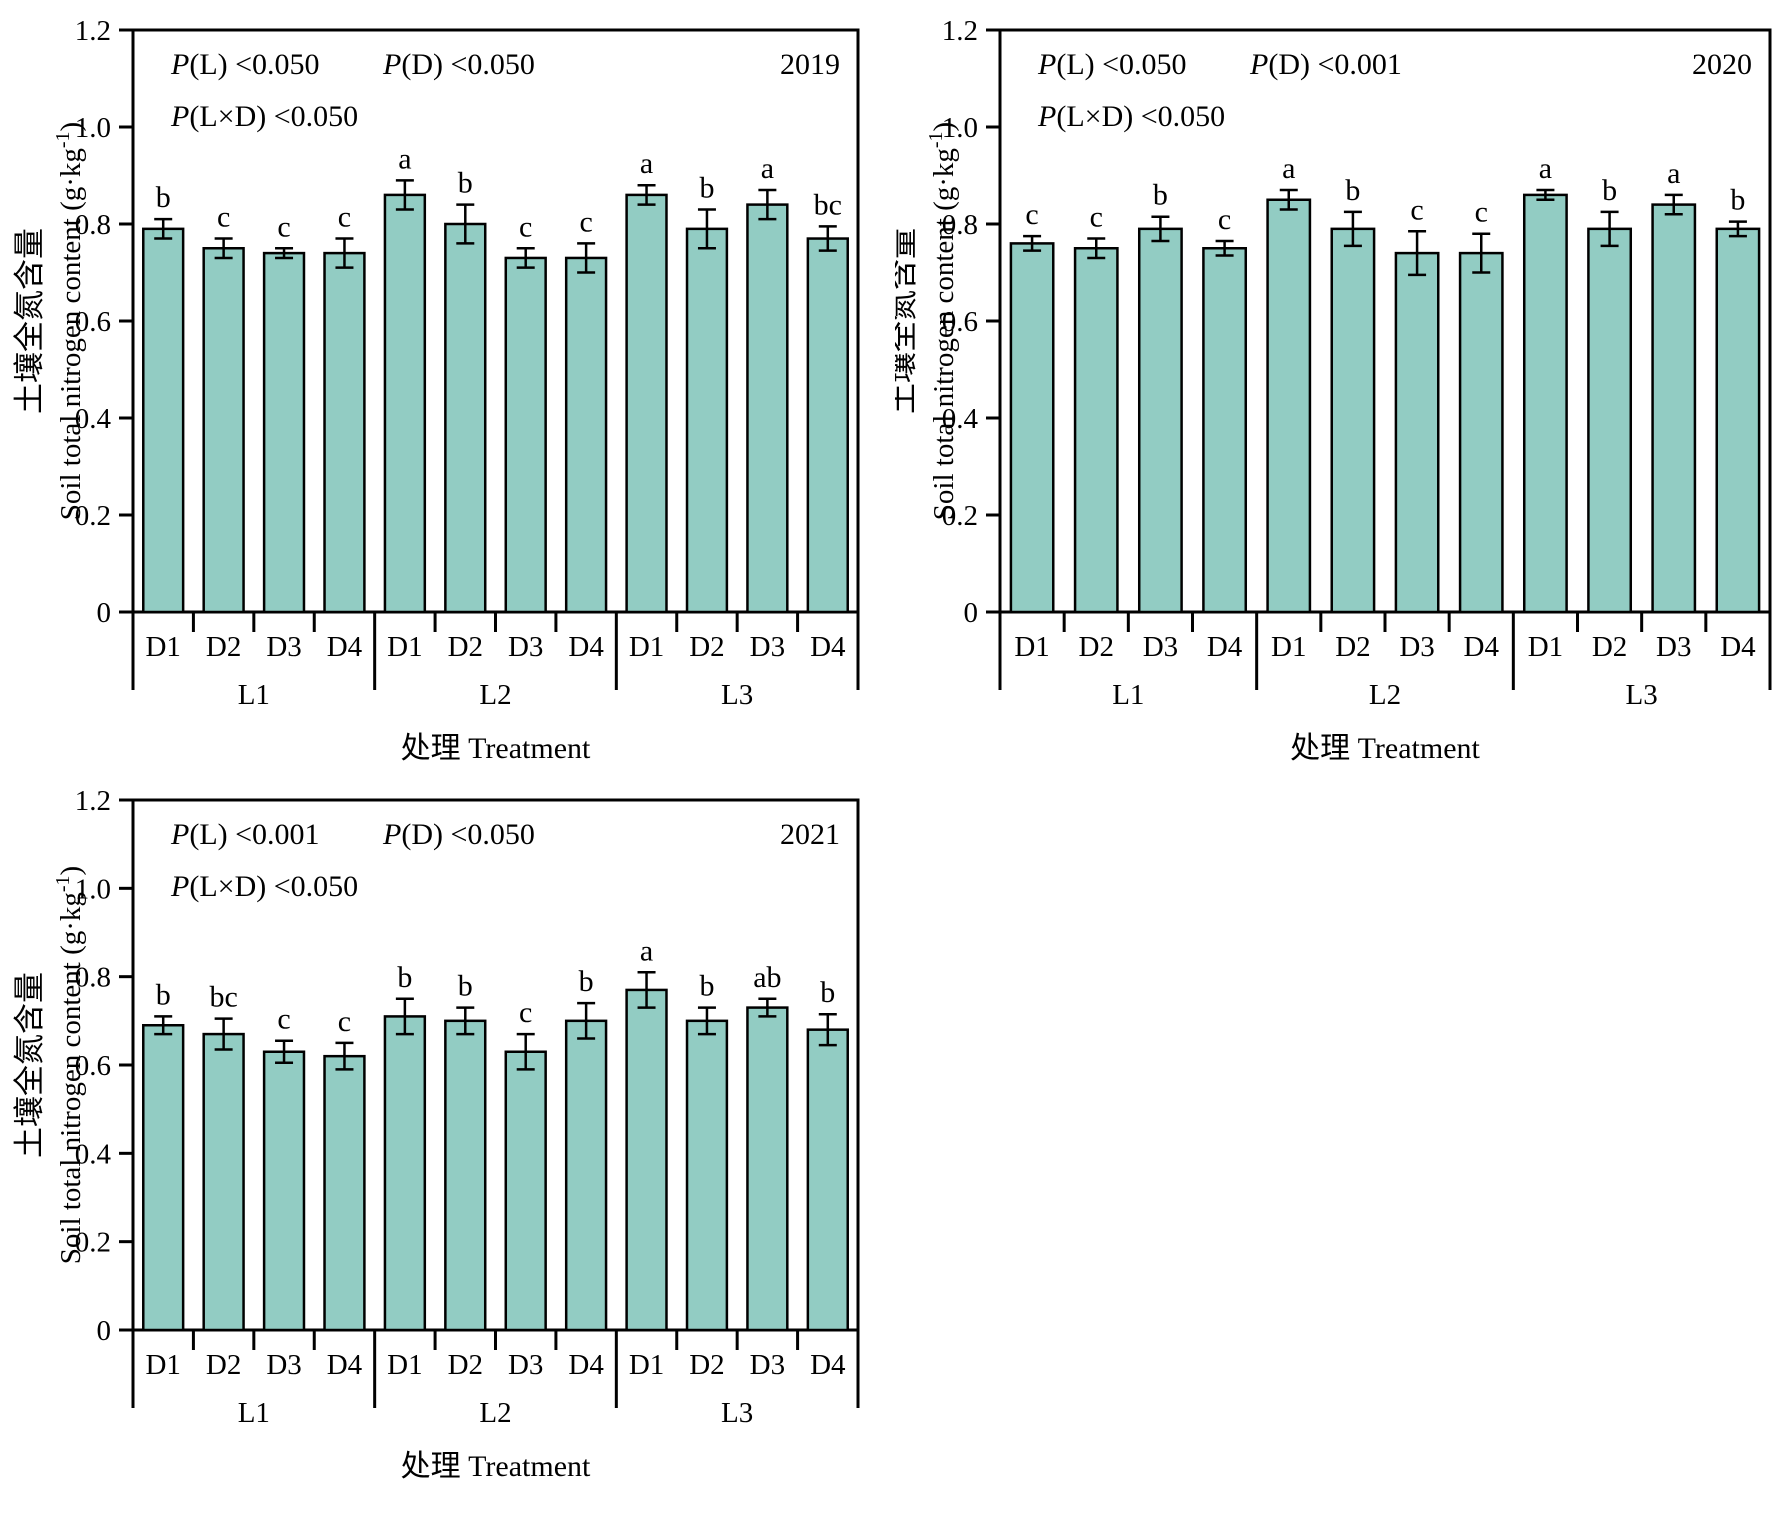  What do you see at coordinates (1096, 430) in the screenshot?
I see `bar-L1-D2-2020` at bounding box center [1096, 430].